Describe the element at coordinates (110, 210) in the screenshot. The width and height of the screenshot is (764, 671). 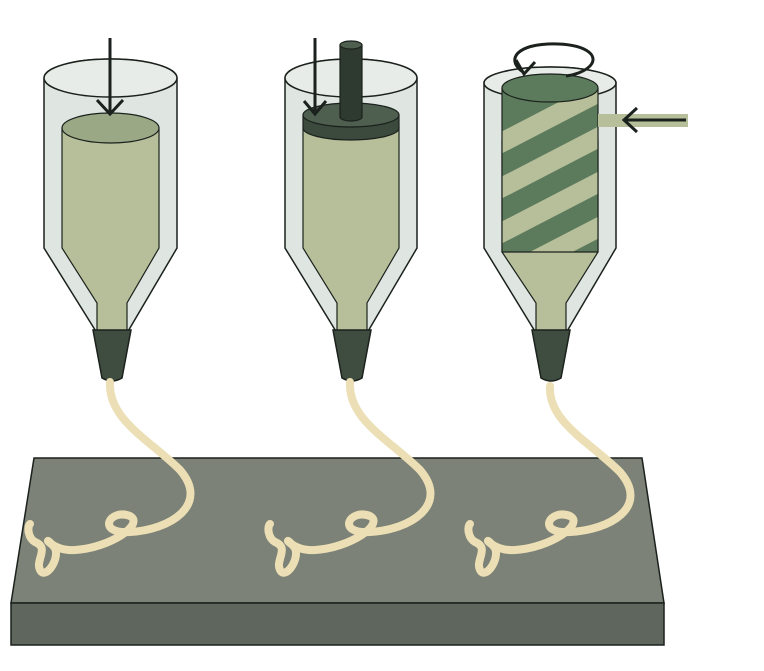
I see `pneumatic-extruder` at that location.